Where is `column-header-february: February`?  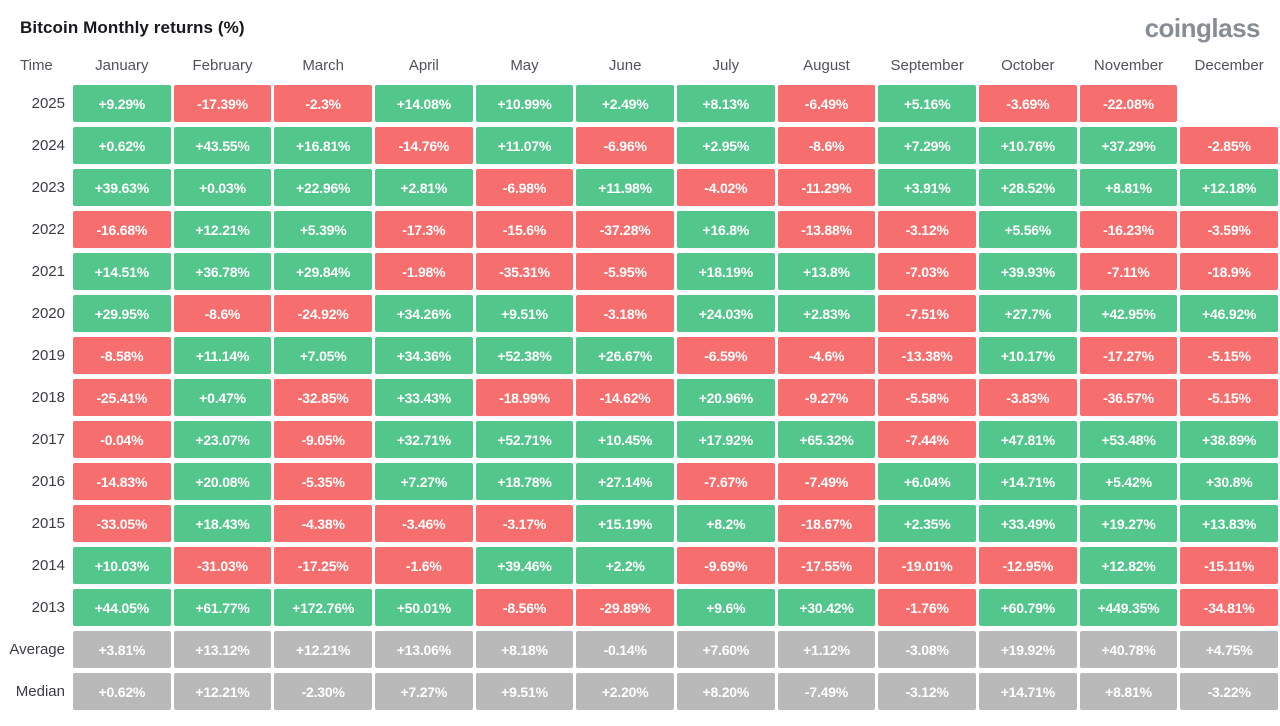
column-header-february: February is located at coordinates (222, 65).